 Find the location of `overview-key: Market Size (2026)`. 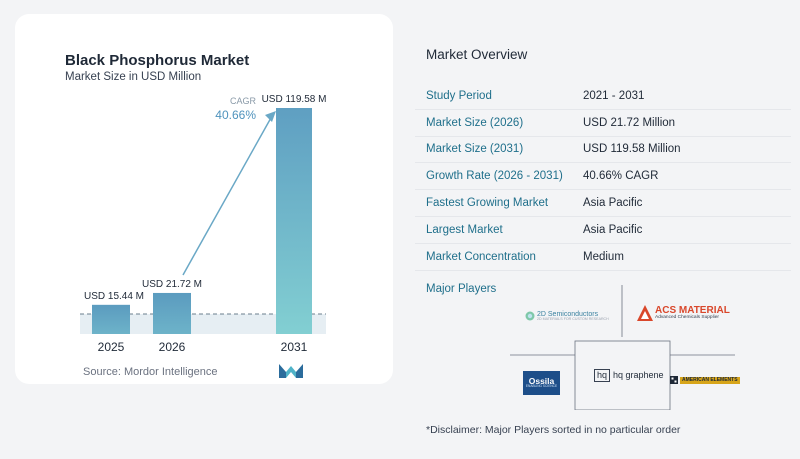

overview-key: Market Size (2026) is located at coordinates (475, 122).